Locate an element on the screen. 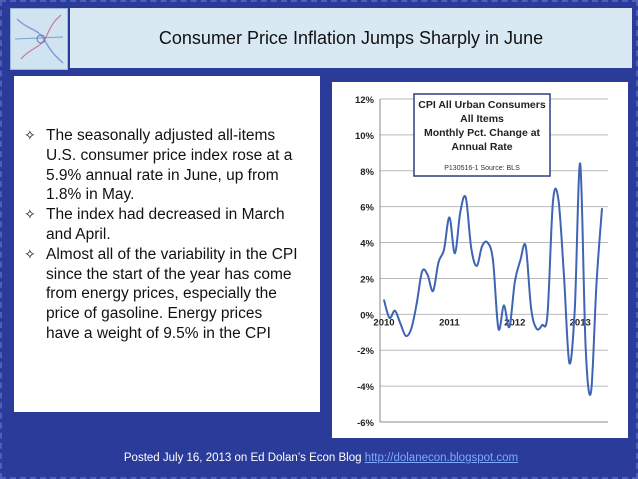  y-tick-label: -6% is located at coordinates (365, 423).